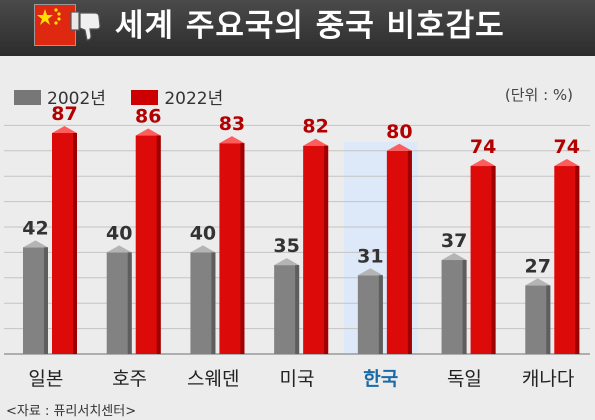  I want to click on data-label-2002: 27, so click(538, 266).